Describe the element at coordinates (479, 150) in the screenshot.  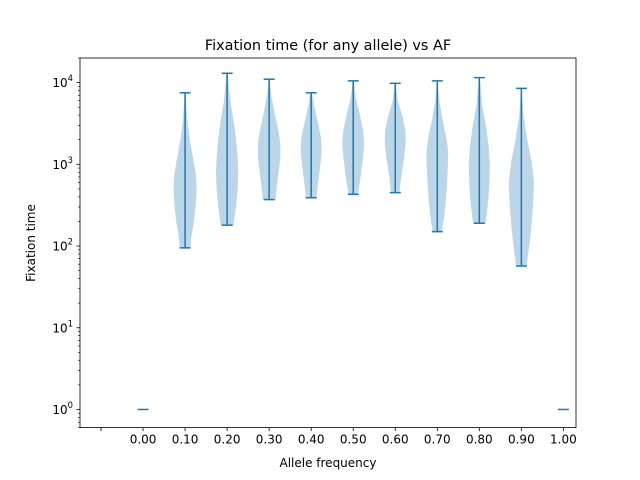
I see `violin-0.80` at that location.